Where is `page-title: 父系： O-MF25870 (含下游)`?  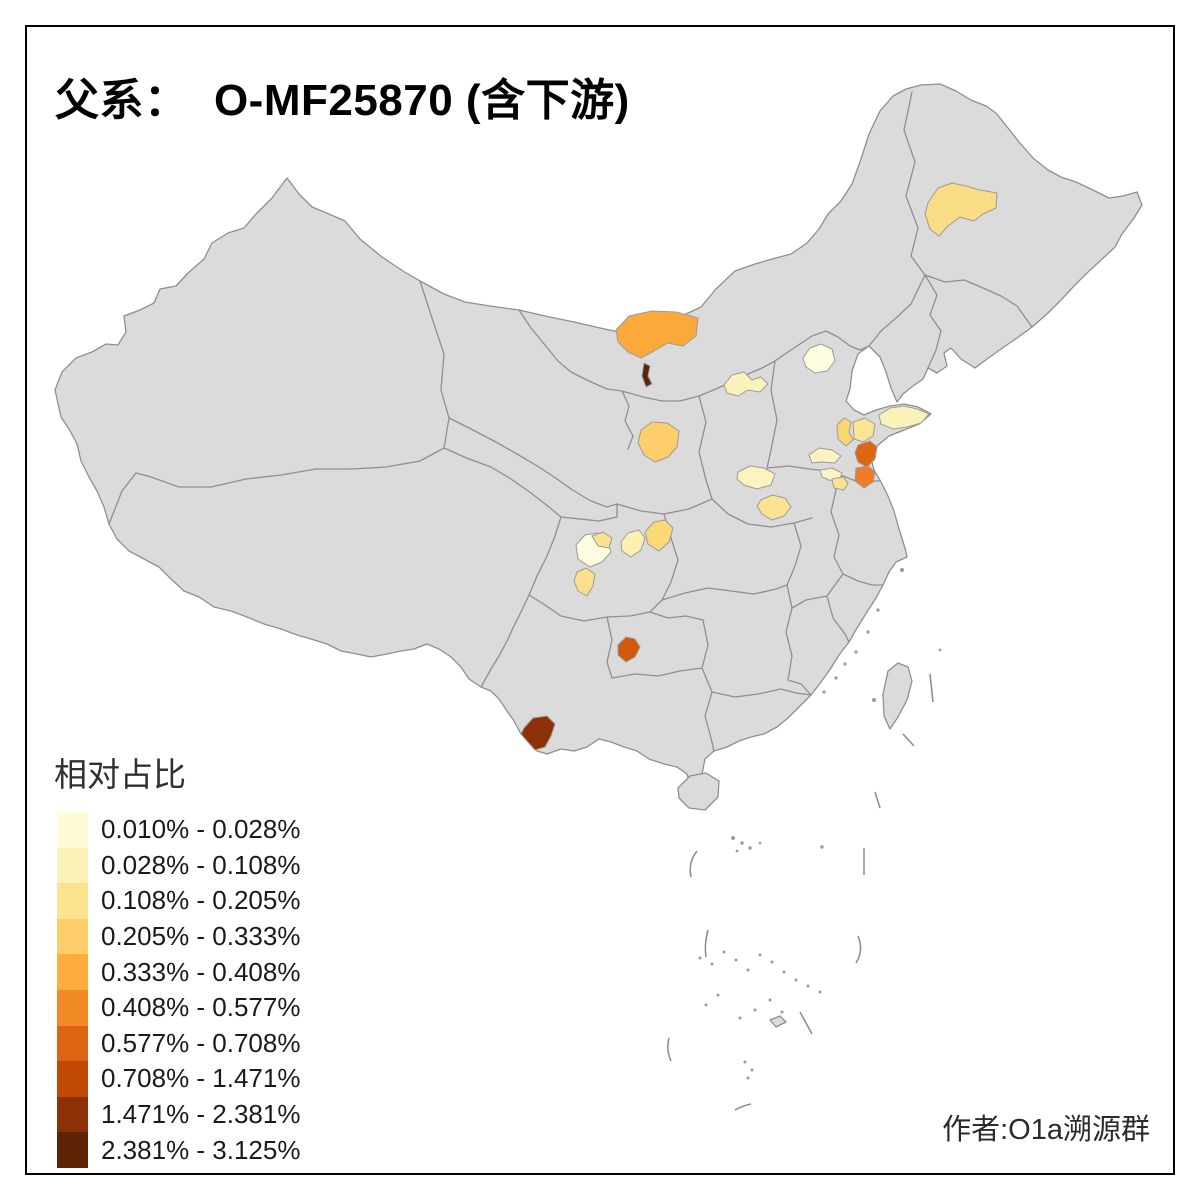 page-title: 父系： O-MF25870 (含下游) is located at coordinates (342, 100).